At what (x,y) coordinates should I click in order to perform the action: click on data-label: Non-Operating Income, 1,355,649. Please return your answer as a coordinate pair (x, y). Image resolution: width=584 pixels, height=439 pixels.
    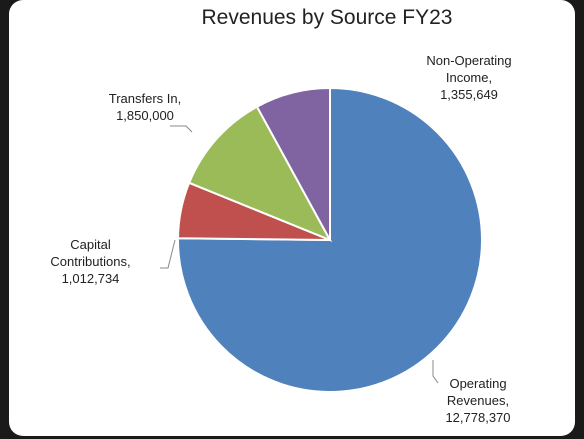
    Looking at the image, I should click on (469, 77).